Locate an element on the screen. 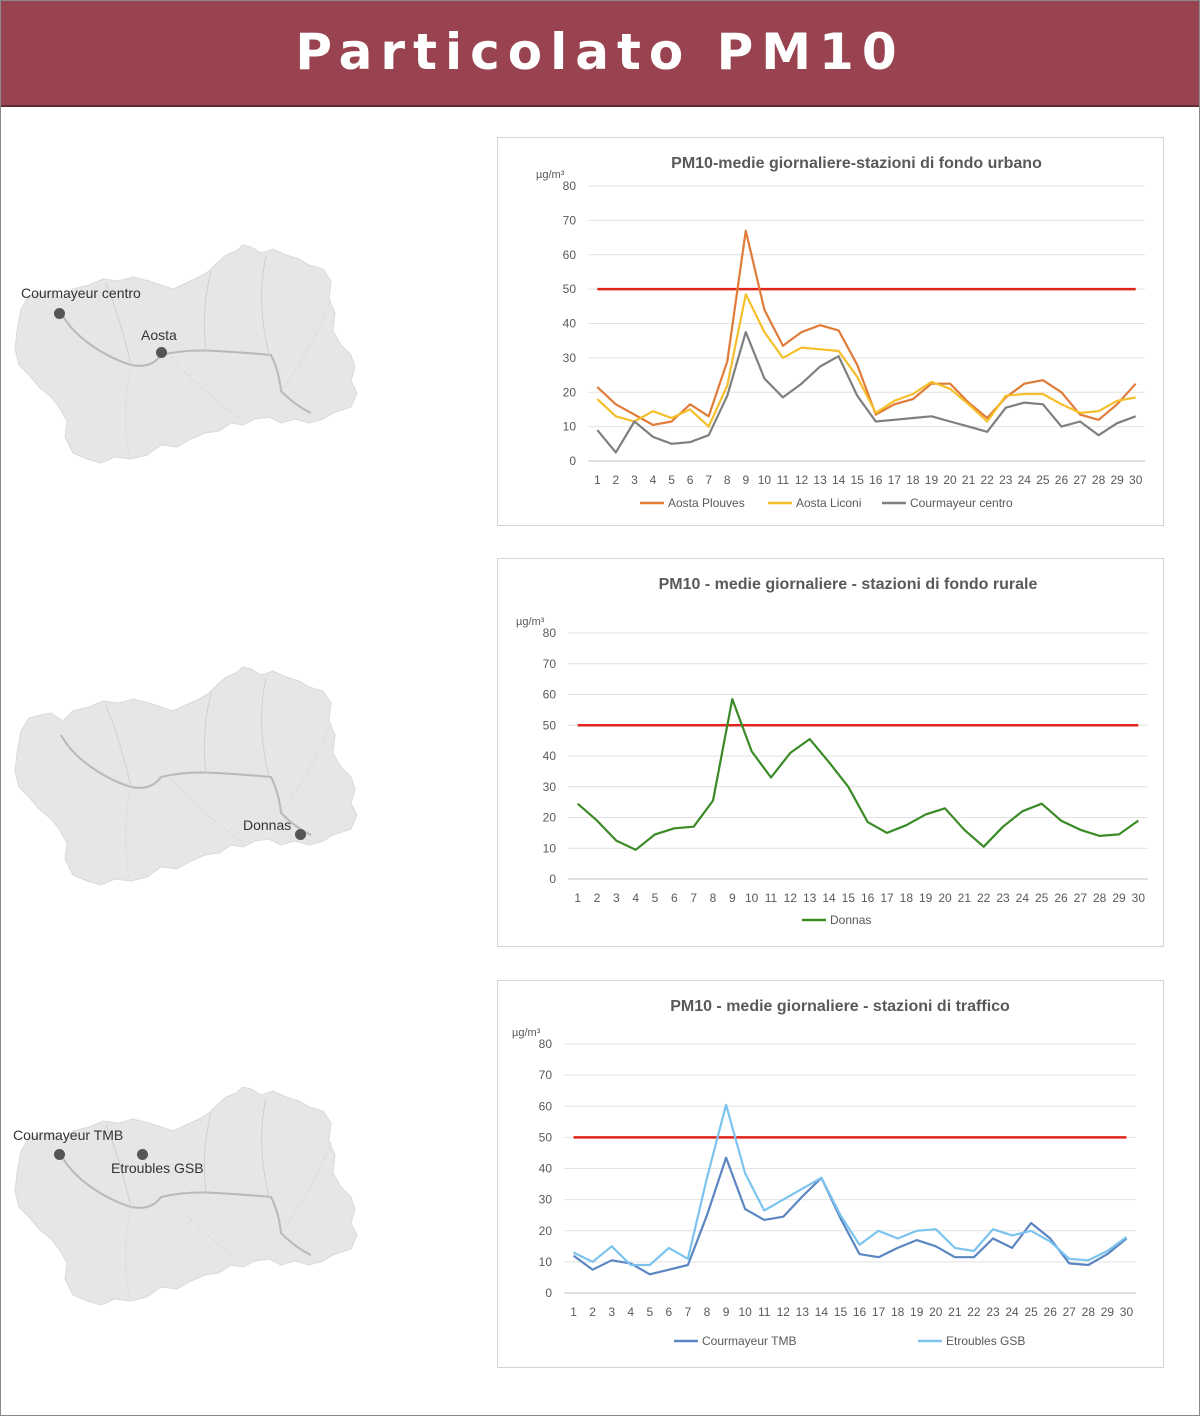 The width and height of the screenshot is (1200, 1416). map-aosta-valley-urban: Courmayeur centro Aosta is located at coordinates (186, 356).